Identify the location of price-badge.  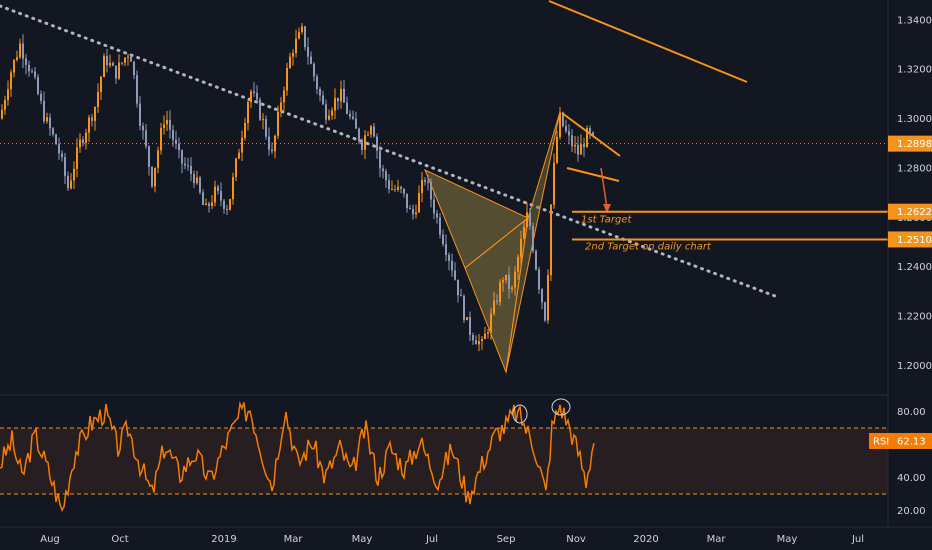
(910, 211).